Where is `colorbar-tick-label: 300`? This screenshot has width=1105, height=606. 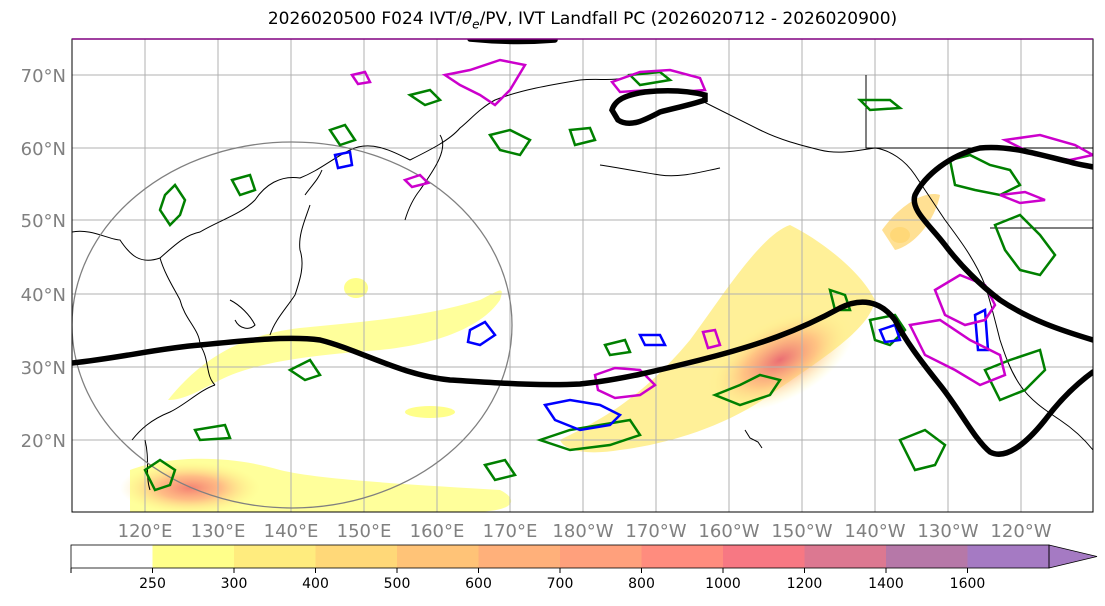 colorbar-tick-label: 300 is located at coordinates (234, 584).